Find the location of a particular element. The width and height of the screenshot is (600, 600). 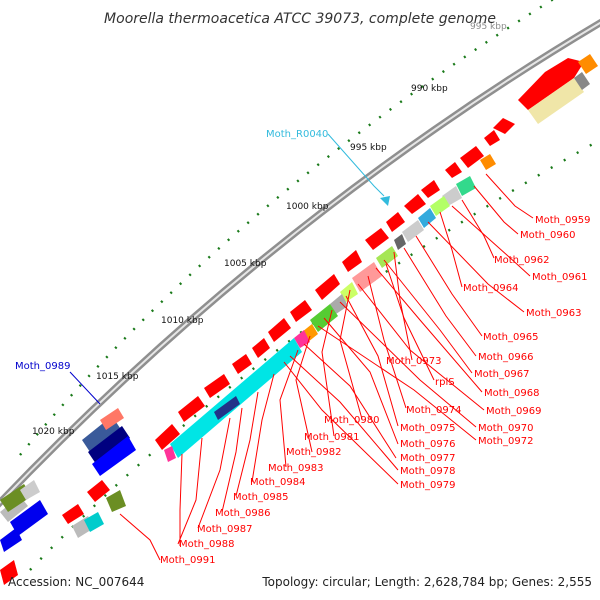

accession-text: Accession: NC_007644 is located at coordinates (76, 582).